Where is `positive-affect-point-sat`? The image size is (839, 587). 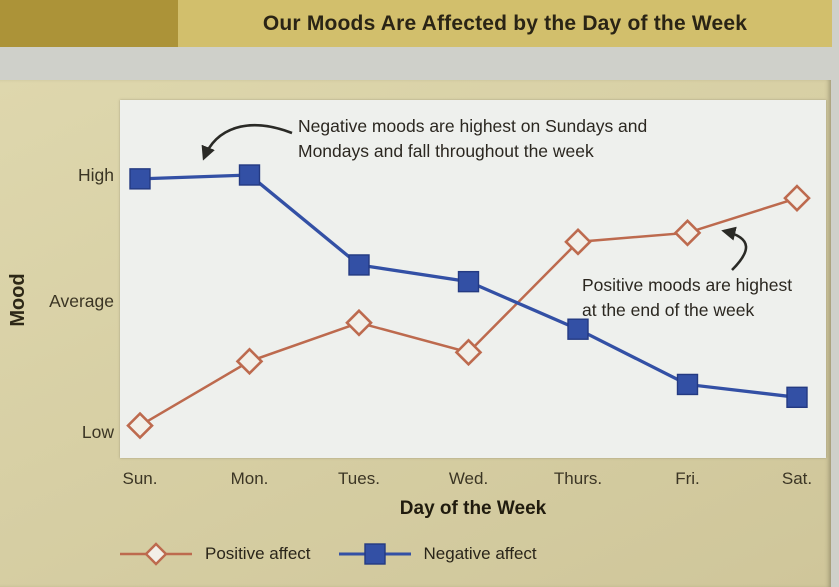 positive-affect-point-sat is located at coordinates (797, 198).